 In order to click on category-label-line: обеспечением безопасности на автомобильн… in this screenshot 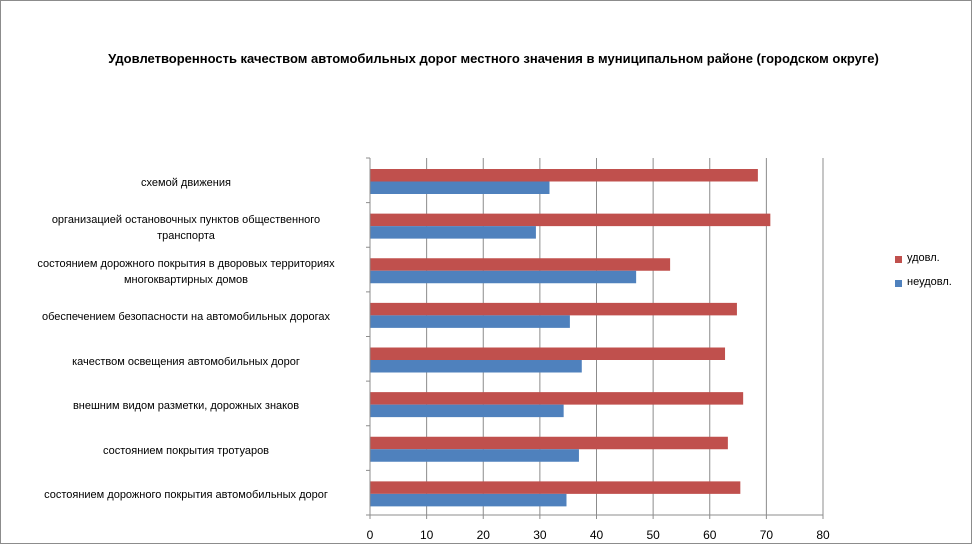, I will do `click(186, 316)`.